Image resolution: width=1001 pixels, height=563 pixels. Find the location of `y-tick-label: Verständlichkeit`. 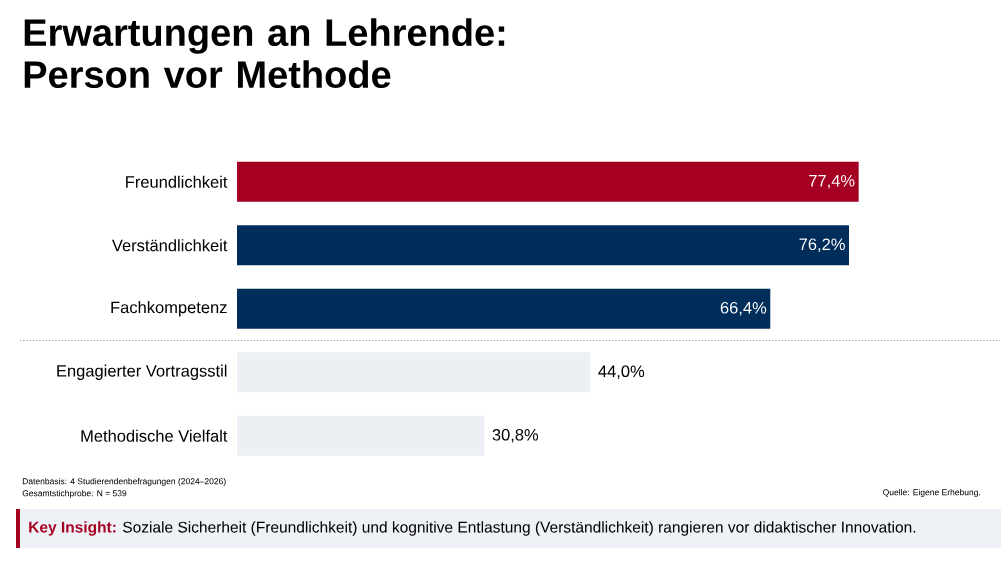

y-tick-label: Verständlichkeit is located at coordinates (169, 245).